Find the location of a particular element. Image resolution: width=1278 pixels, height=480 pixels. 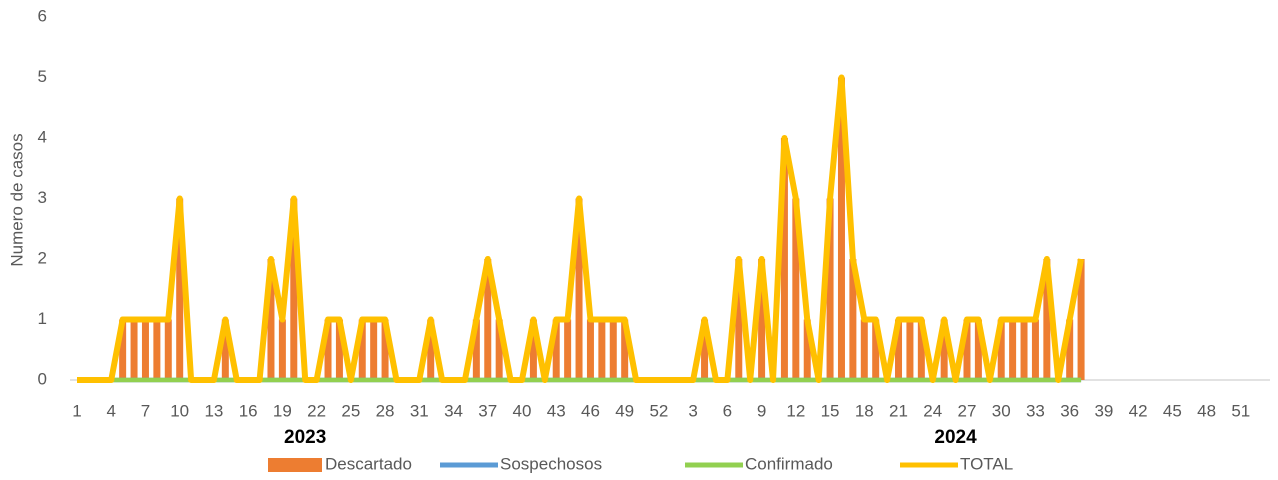

x-tick-label: 6 is located at coordinates (727, 410).